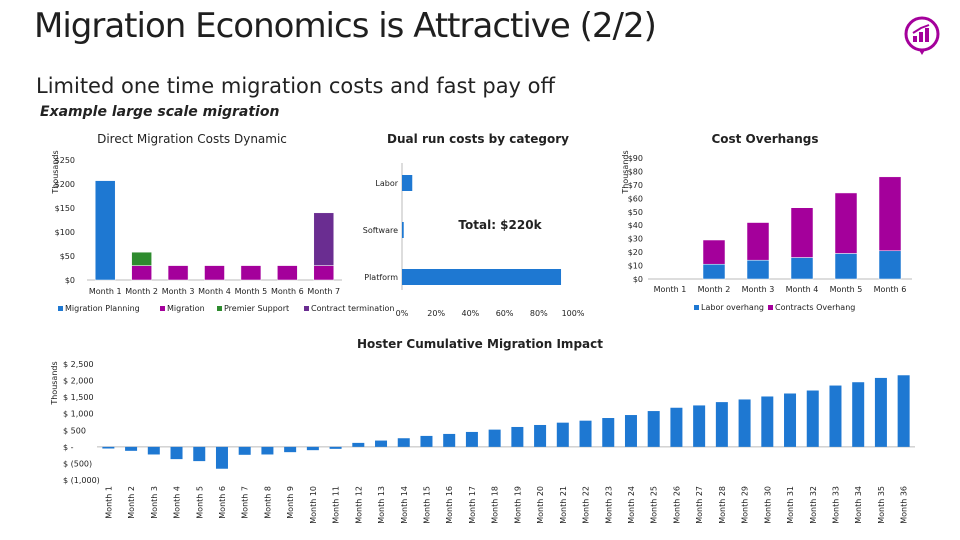 Image resolution: width=960 pixels, height=540 pixels. What do you see at coordinates (77, 463) in the screenshot?
I see `hoster-y-tick-label: $ (500)` at bounding box center [77, 463].